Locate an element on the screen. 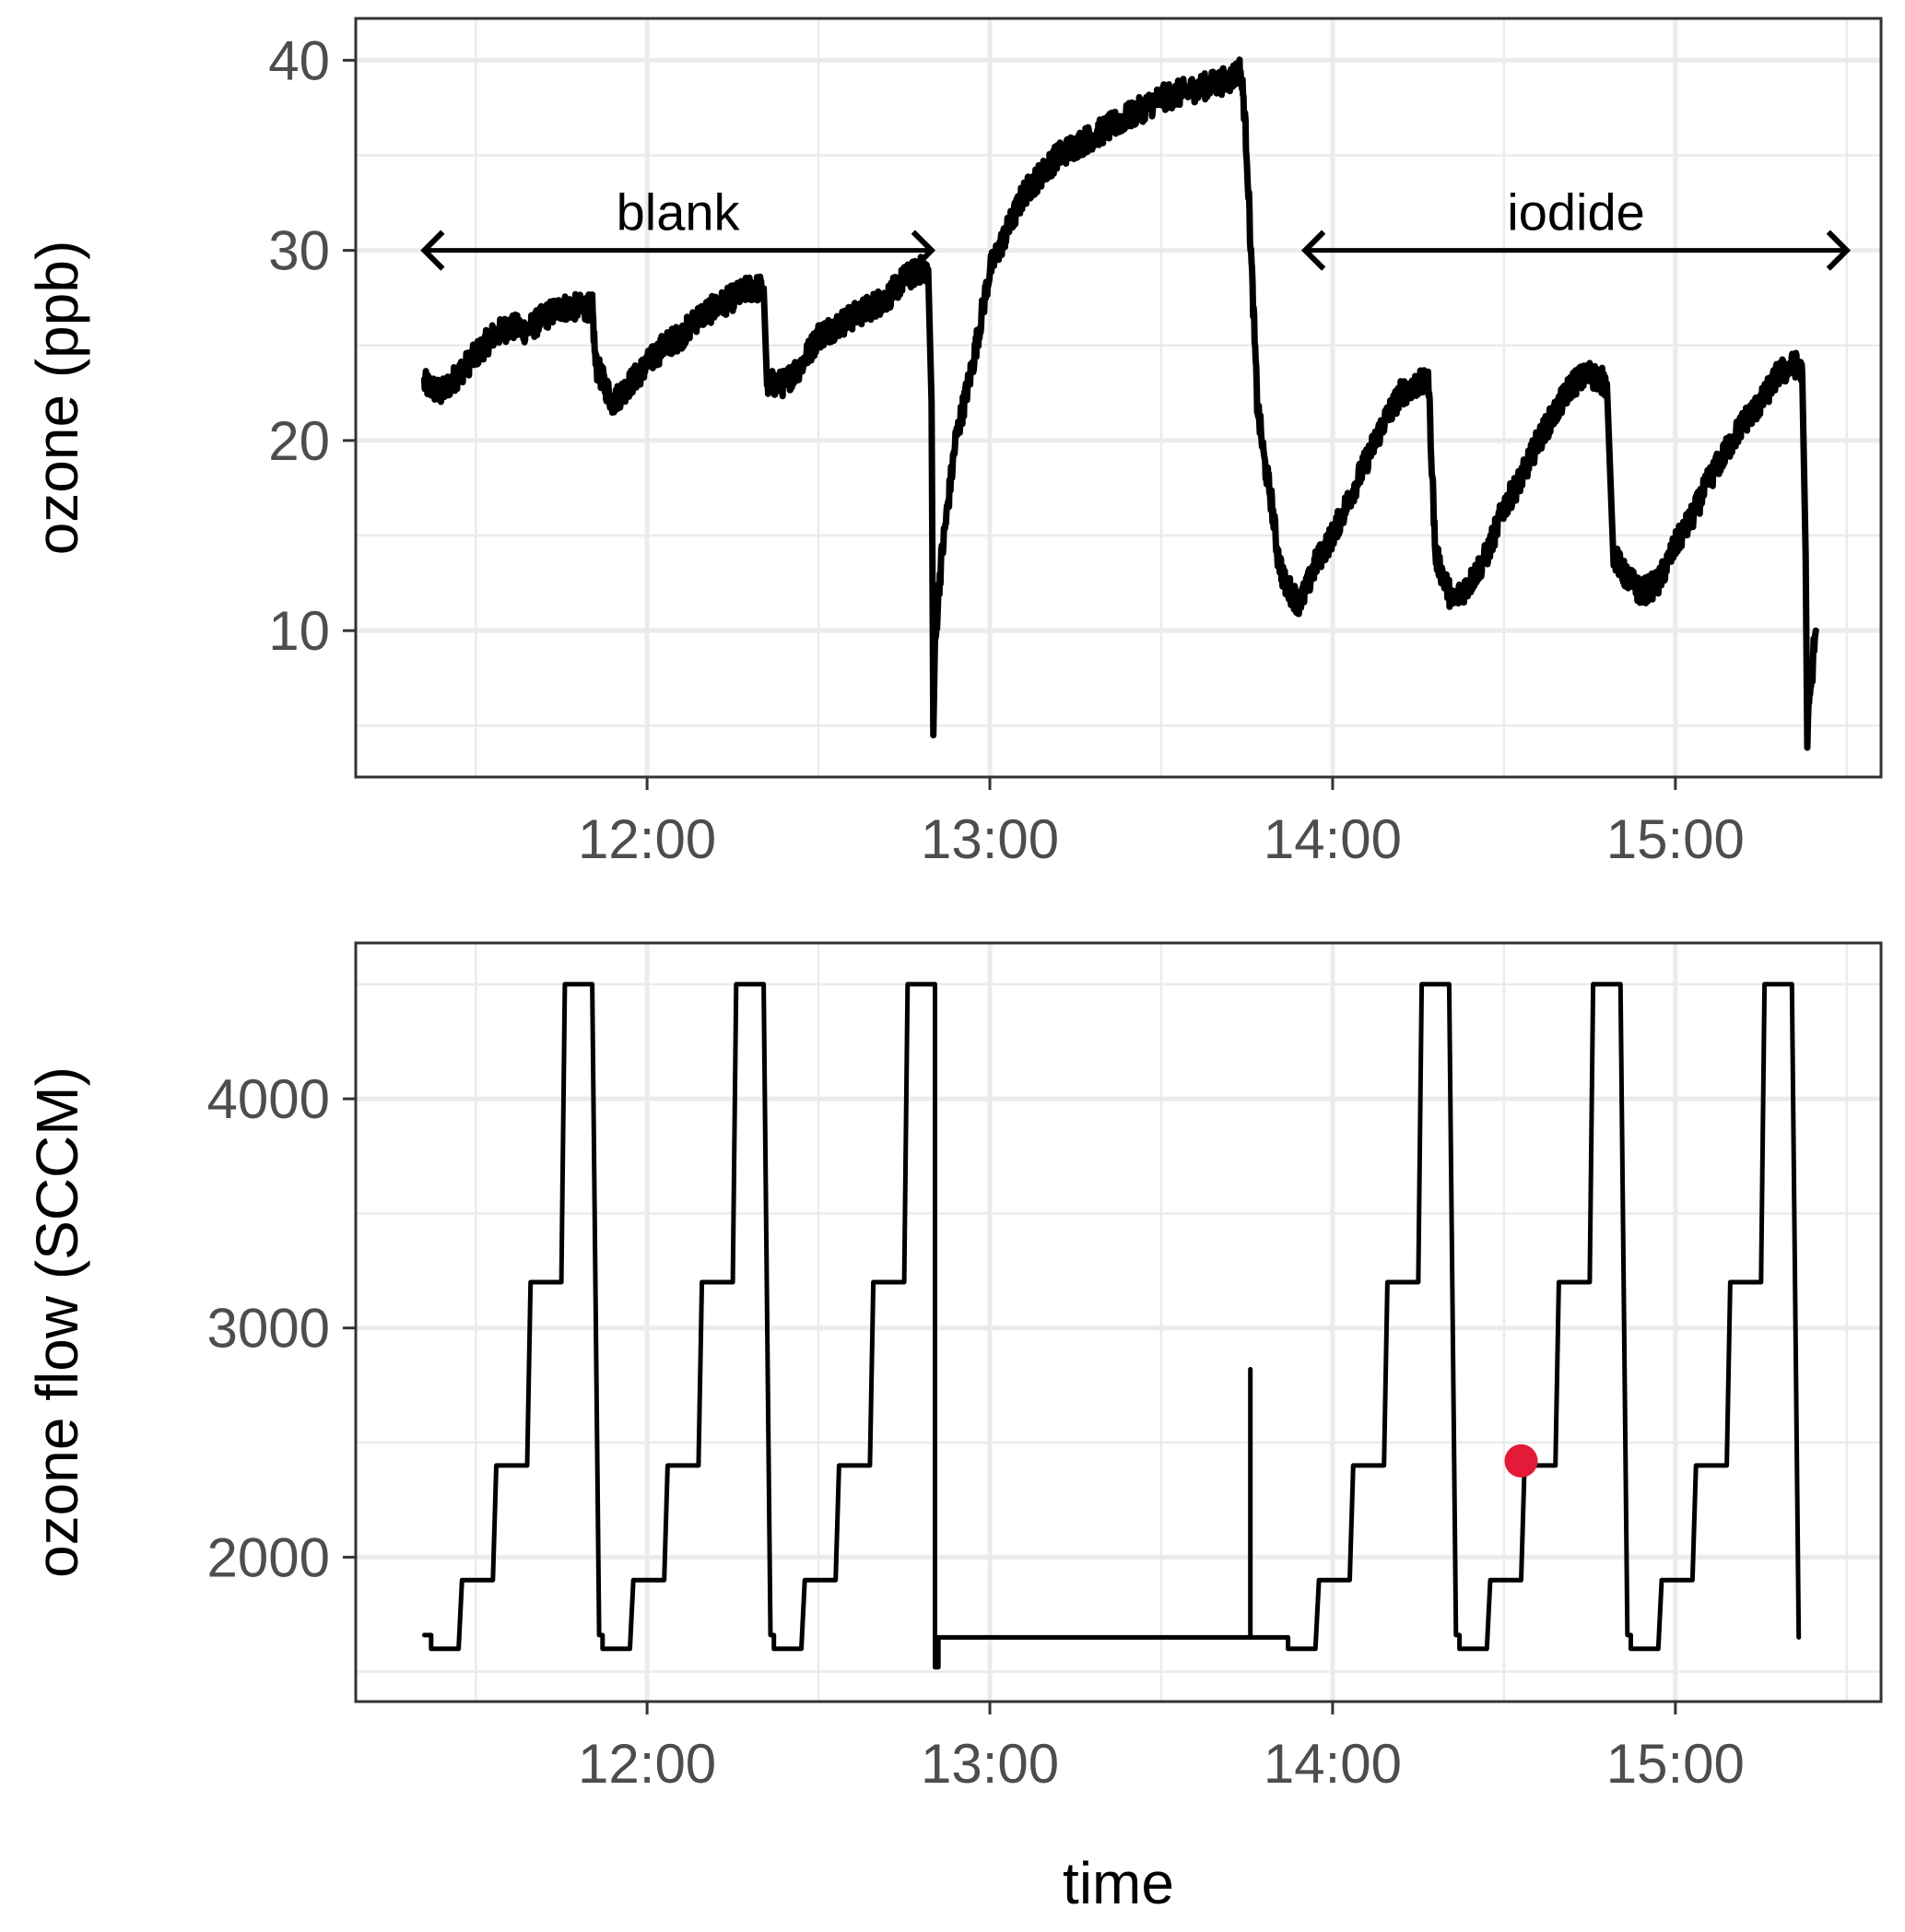 Image resolution: width=1905 pixels, height=1932 pixels. y-axis-title-ozone-flow: ozone flow (SCCM) is located at coordinates (57, 1322).